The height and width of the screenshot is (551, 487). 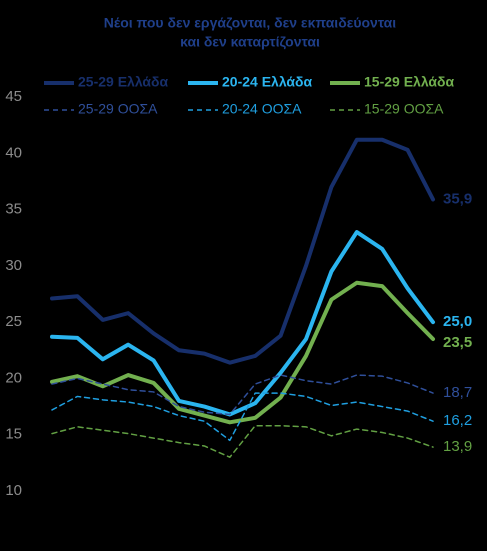 What do you see at coordinates (457, 446) in the screenshot?
I see `value-label: 13,9` at bounding box center [457, 446].